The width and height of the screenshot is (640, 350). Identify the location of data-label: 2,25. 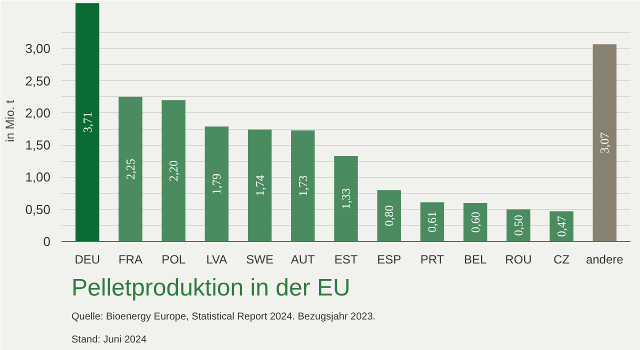
(130, 169).